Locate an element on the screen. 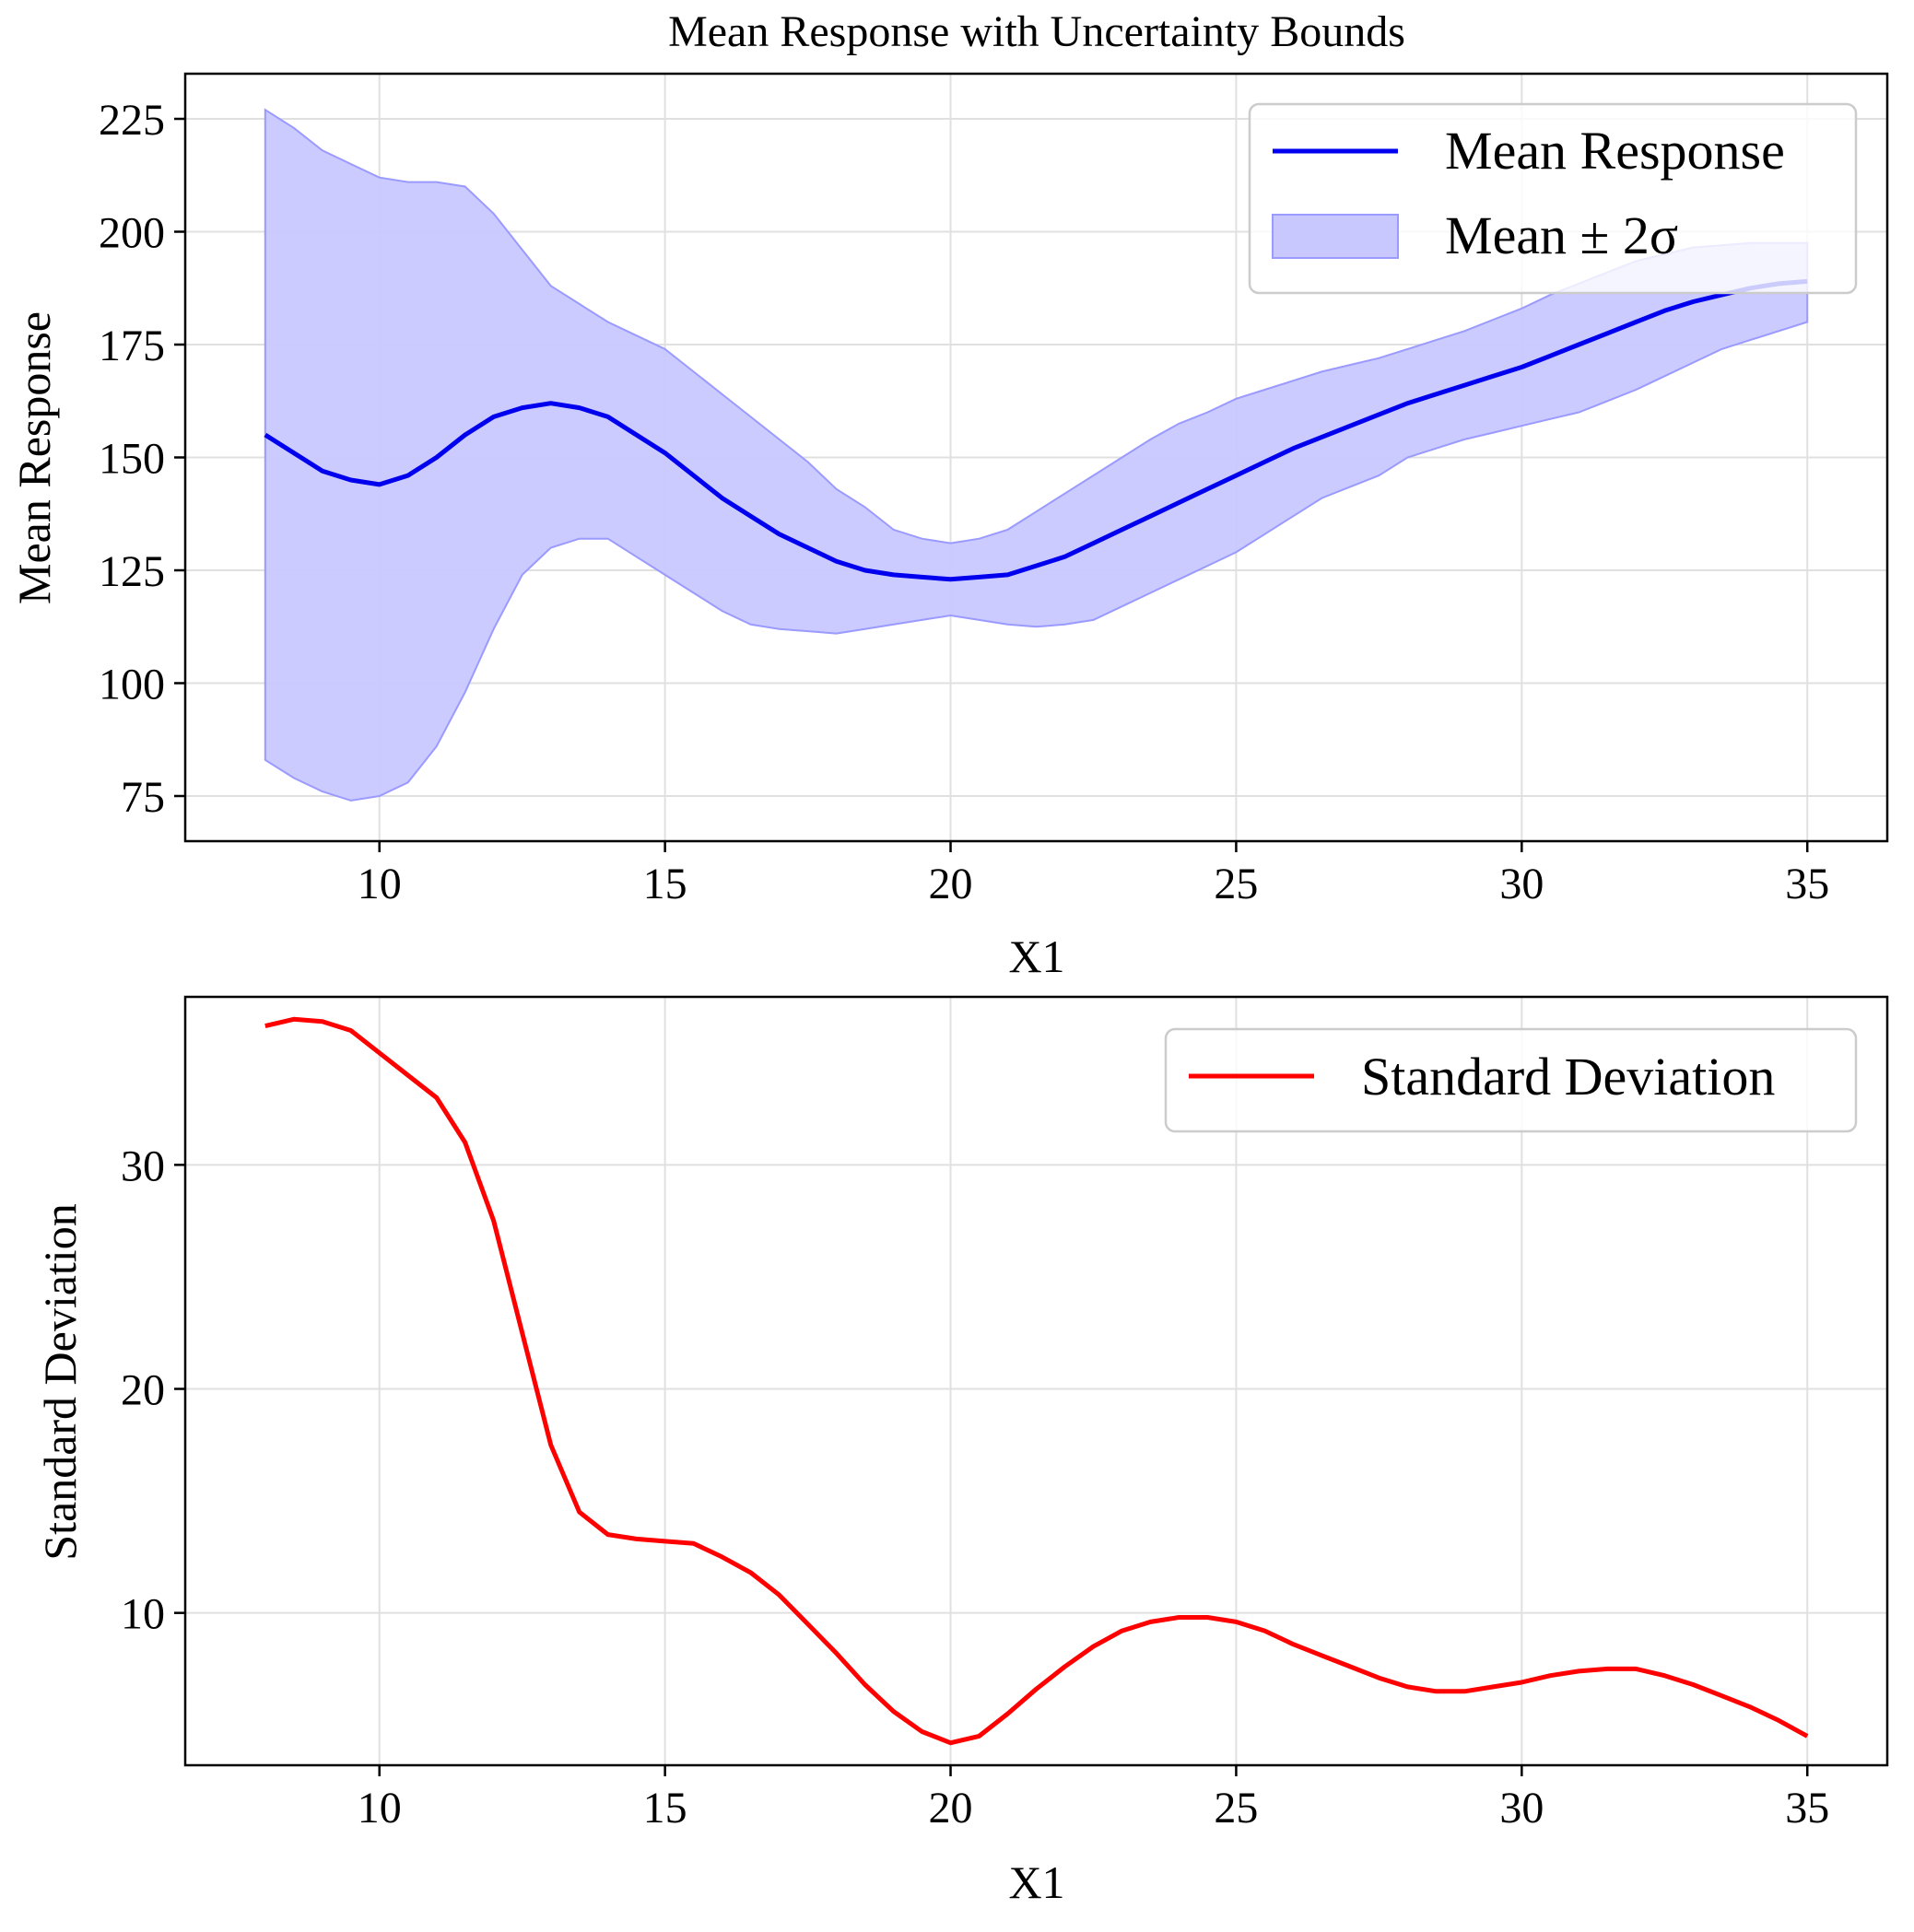 The width and height of the screenshot is (1914, 1932). legend-band-swatch is located at coordinates (1335, 236).